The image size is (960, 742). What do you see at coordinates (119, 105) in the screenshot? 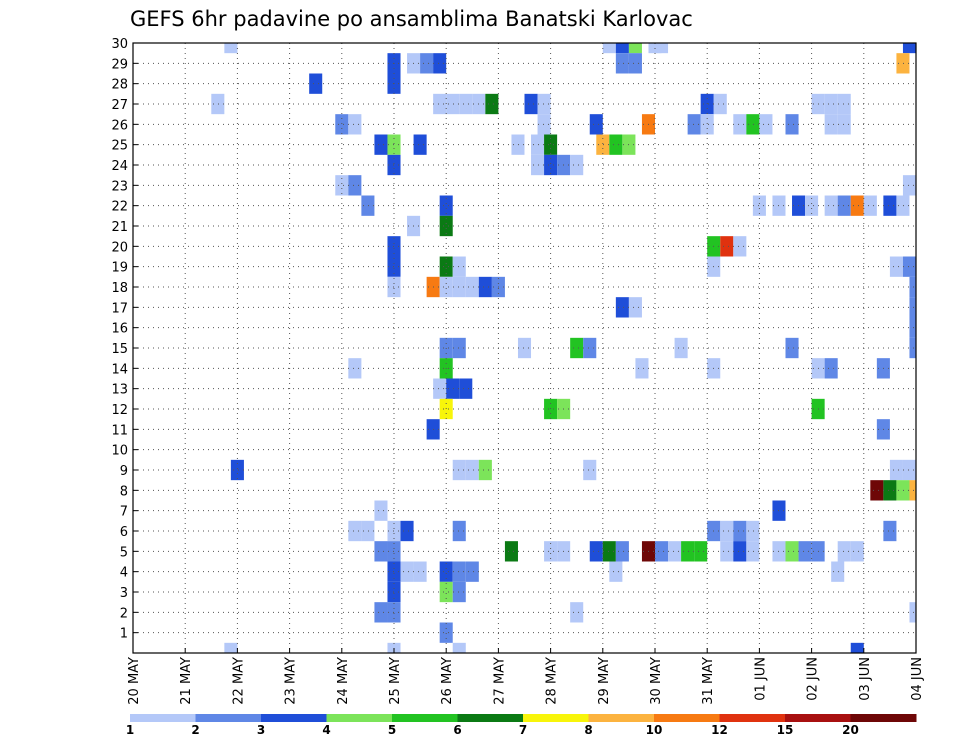
I see `y-tick-label: 27` at bounding box center [119, 105].